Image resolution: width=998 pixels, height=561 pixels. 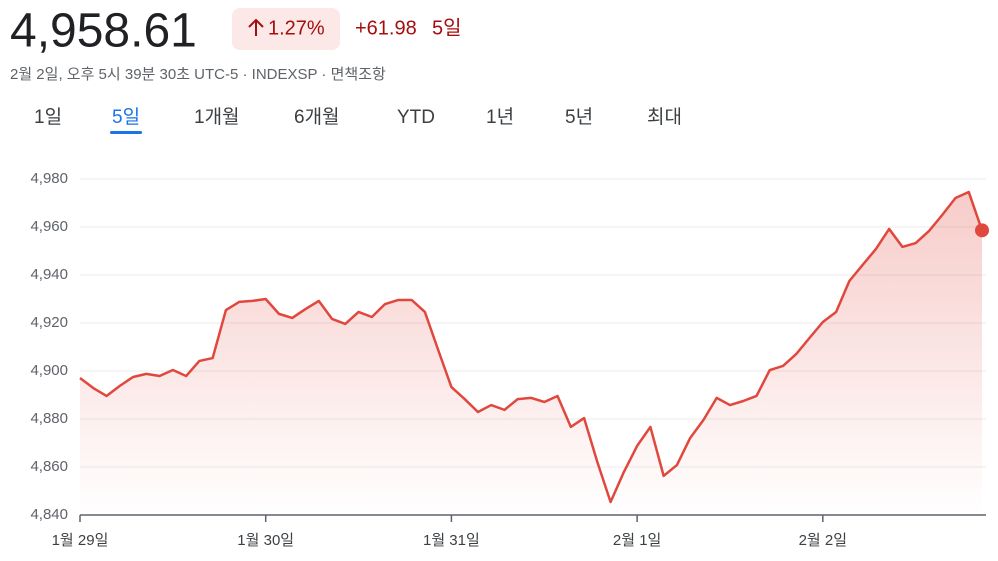 What do you see at coordinates (49, 370) in the screenshot?
I see `y-tick-label: 4,900` at bounding box center [49, 370].